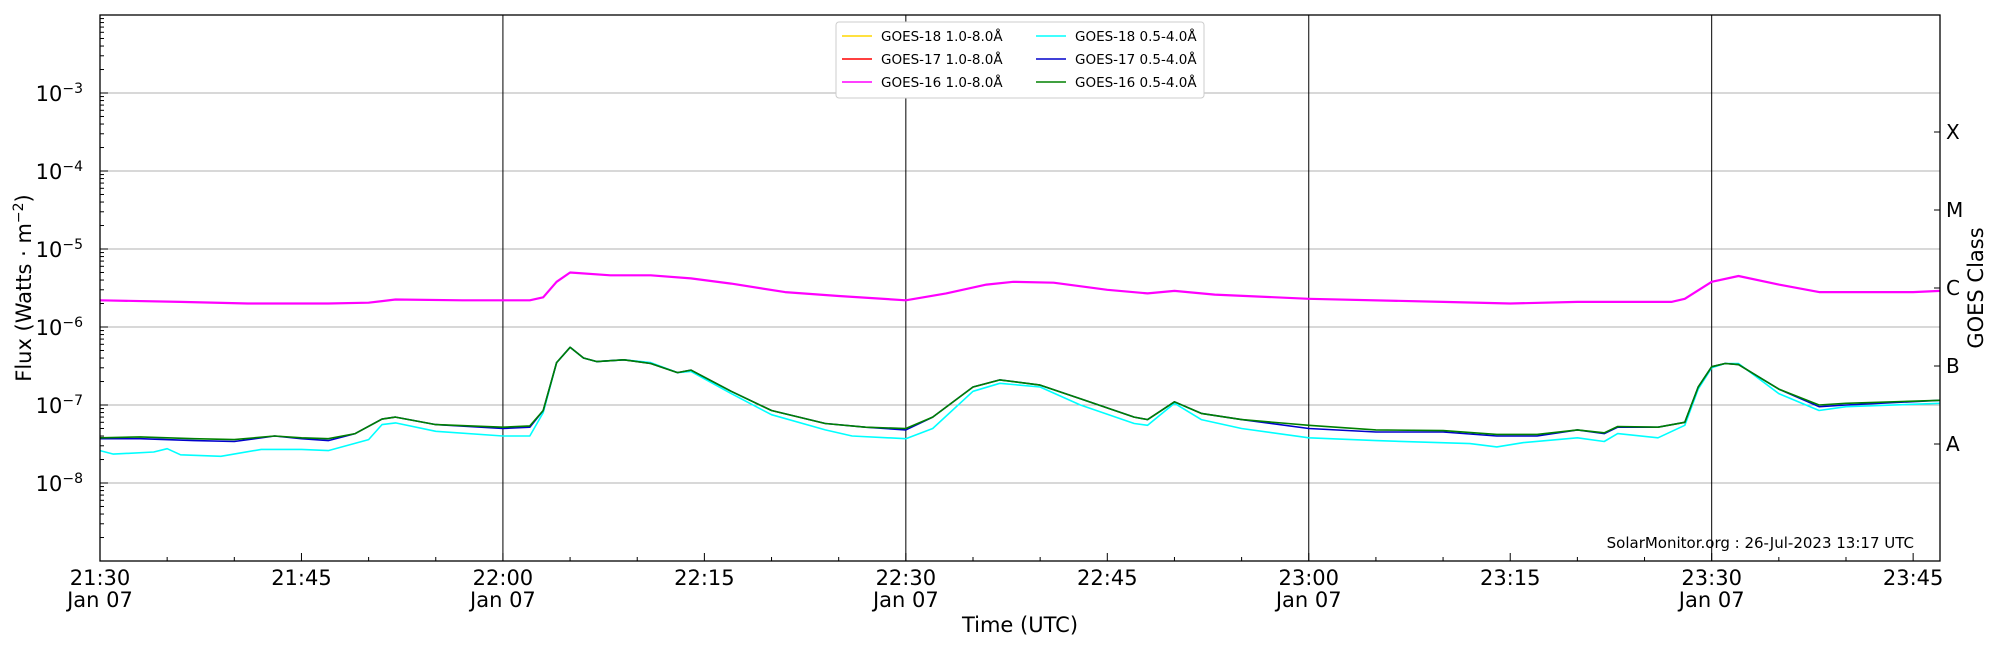 The height and width of the screenshot is (654, 2000). I want to click on y-tick-label: 10⁻⁸, so click(59, 483).